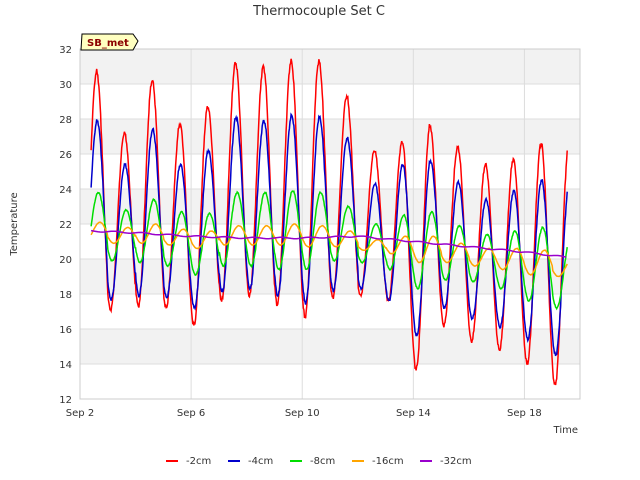 This screenshot has height=480, width=640. I want to click on station-badge-label: SB_met, so click(108, 43).